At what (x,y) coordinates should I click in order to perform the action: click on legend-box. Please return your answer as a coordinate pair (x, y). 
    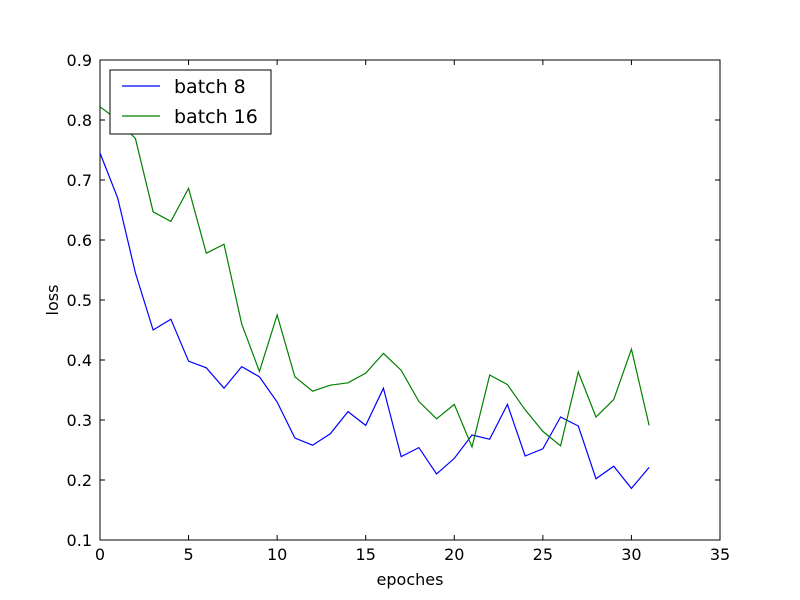
    Looking at the image, I should click on (190, 102).